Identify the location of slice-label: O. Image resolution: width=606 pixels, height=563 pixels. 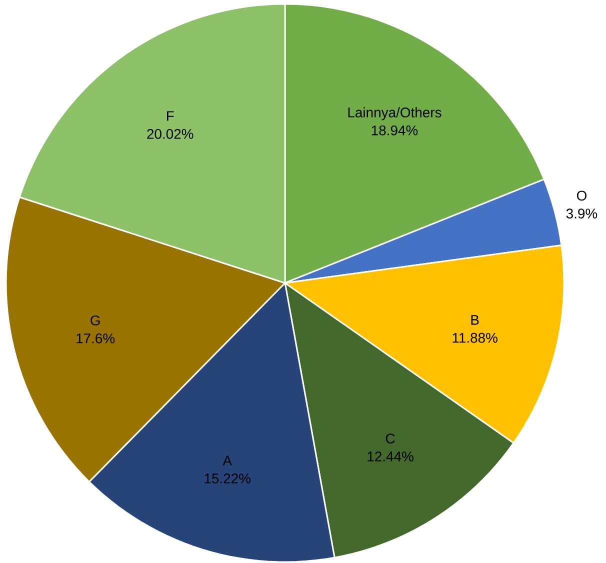
(581, 195).